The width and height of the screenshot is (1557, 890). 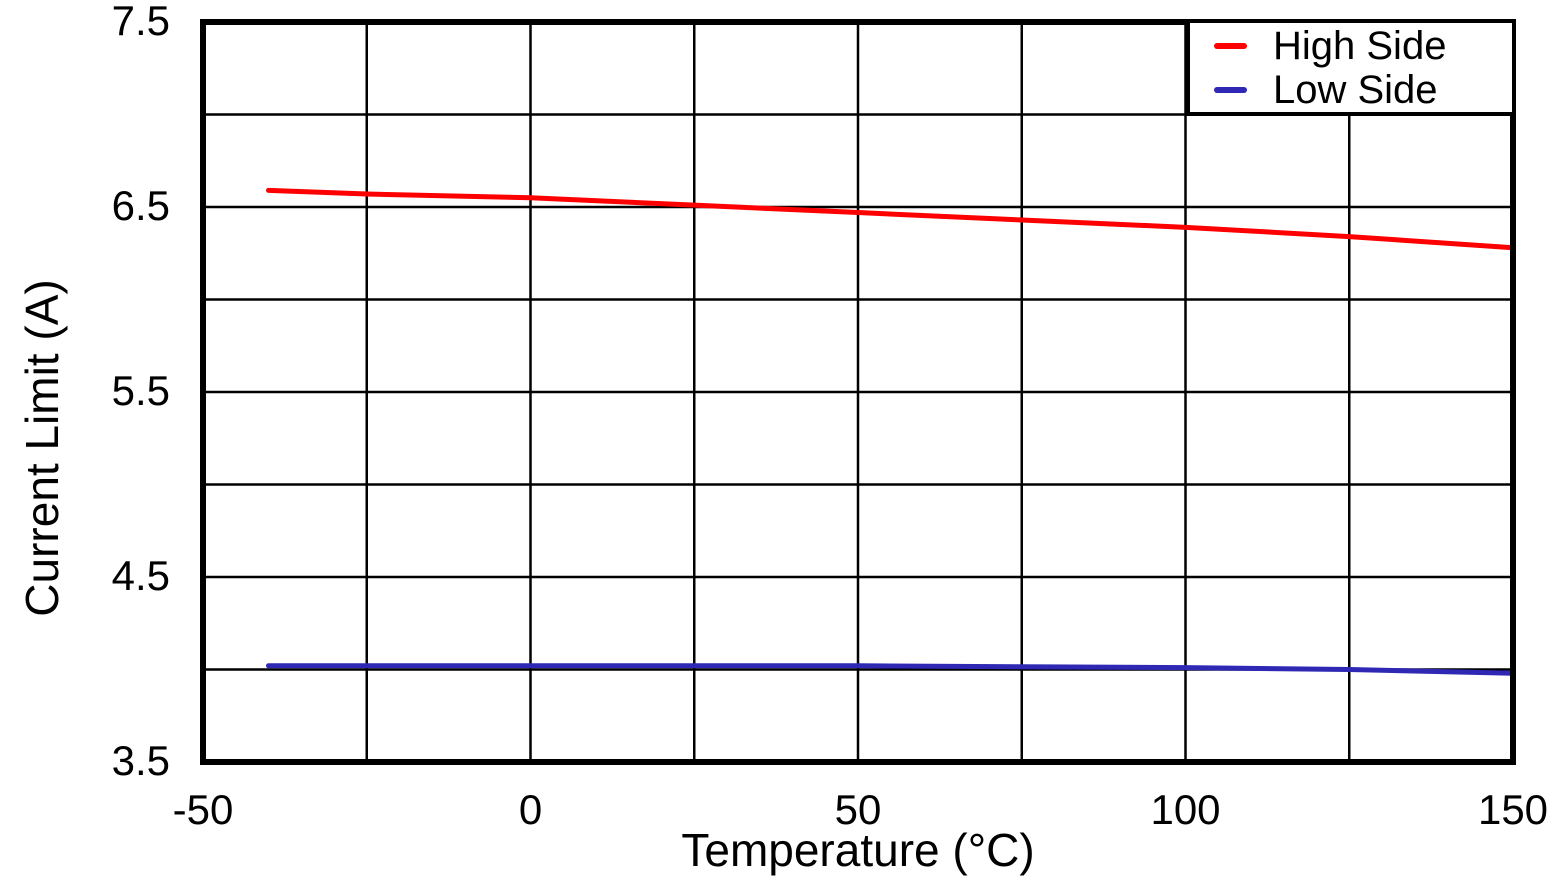 What do you see at coordinates (858, 809) in the screenshot?
I see `x-tick-label: 50` at bounding box center [858, 809].